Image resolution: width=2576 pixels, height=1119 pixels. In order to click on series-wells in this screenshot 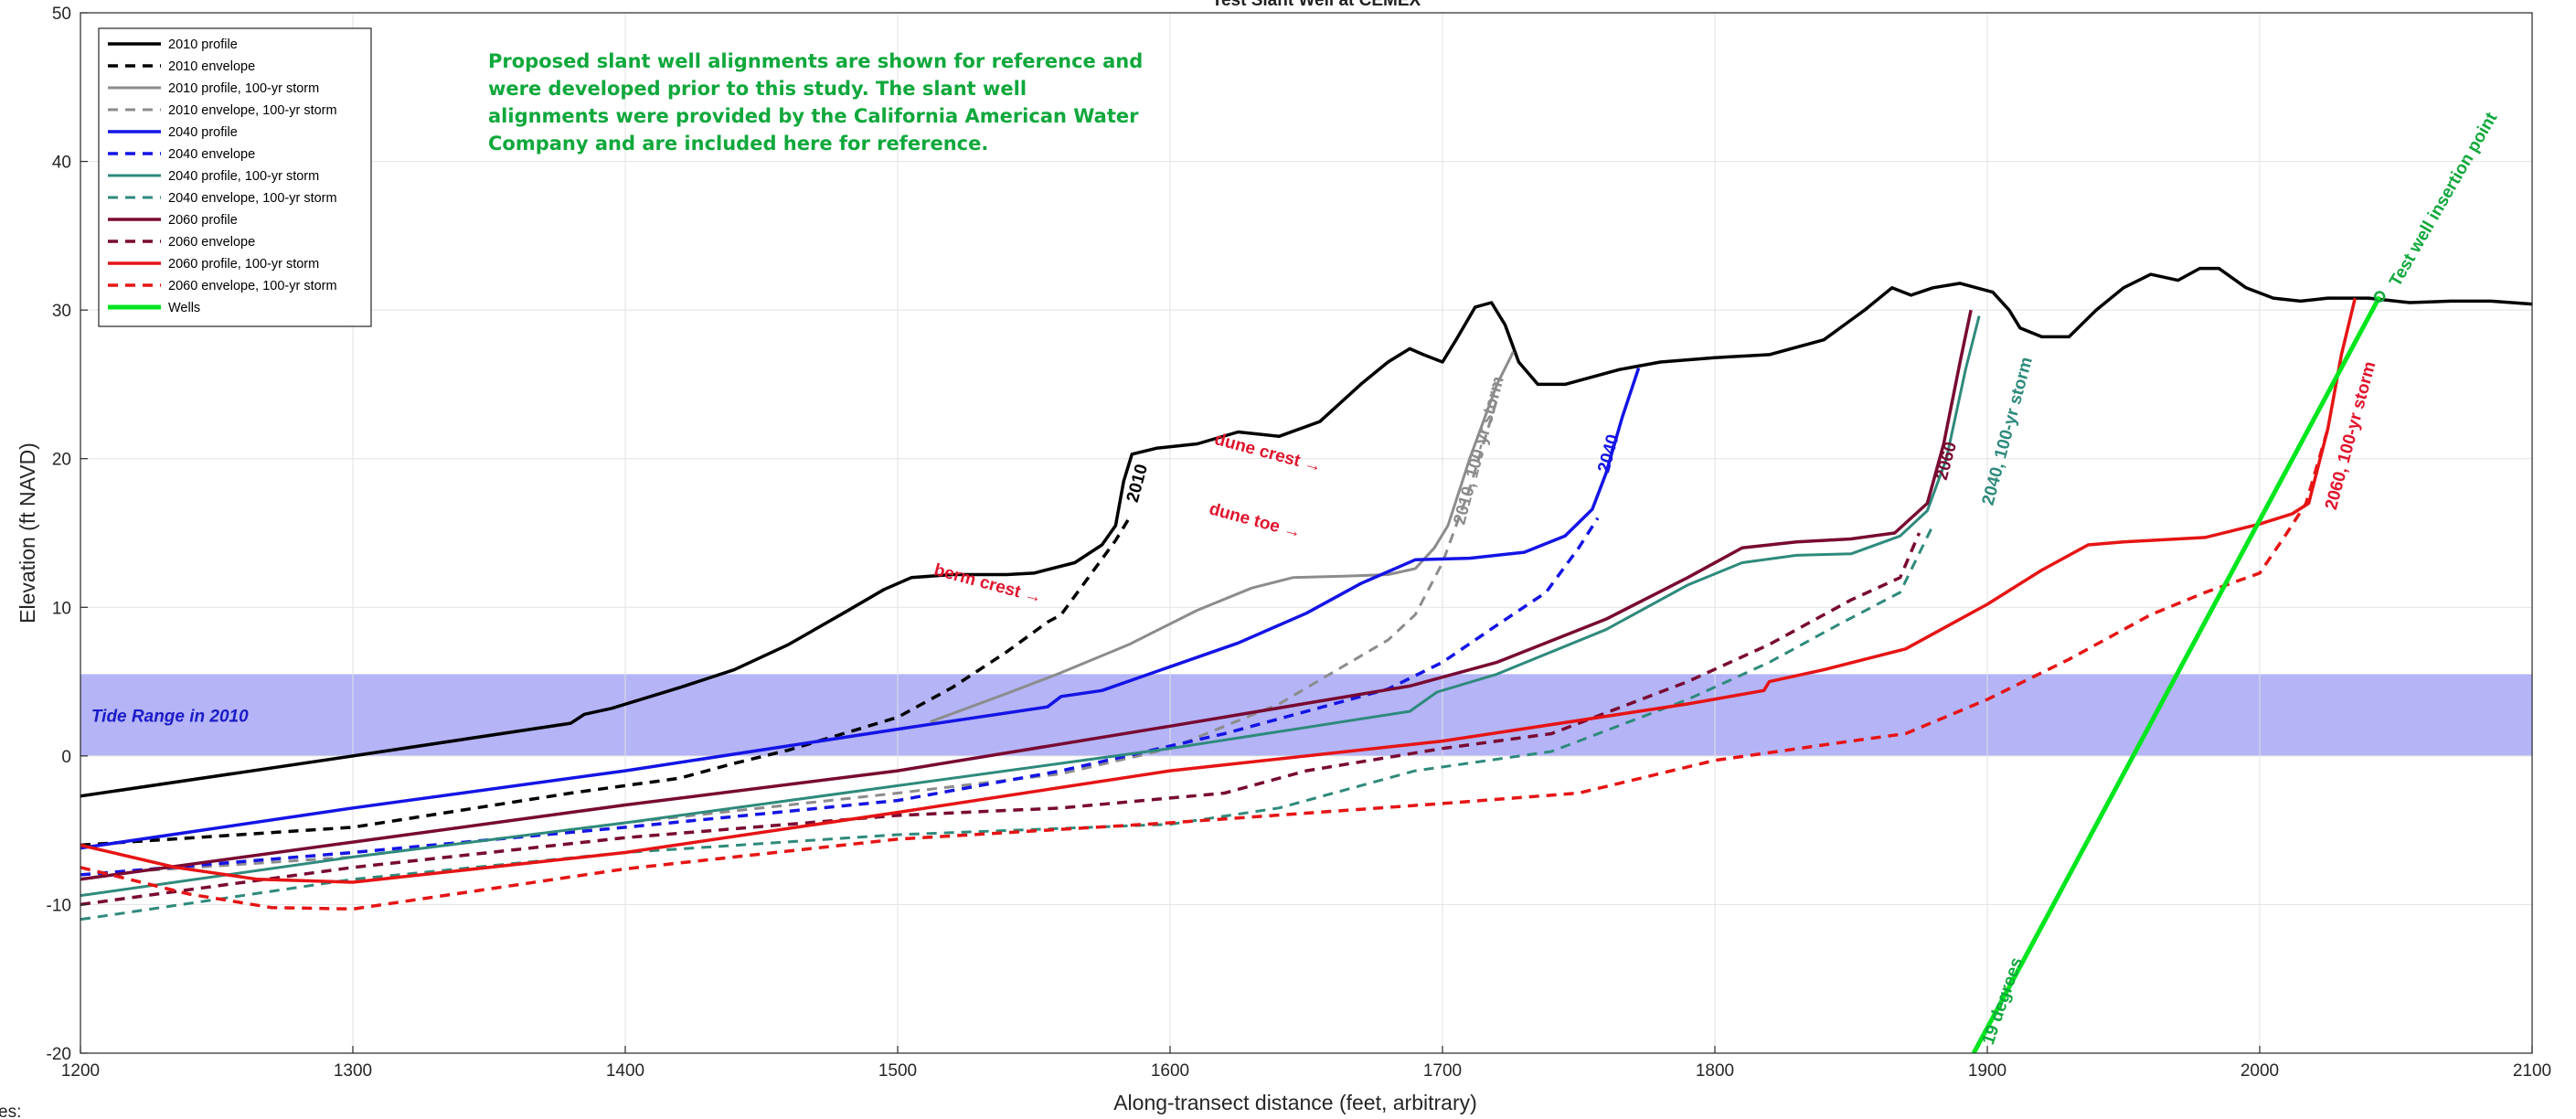, I will do `click(2176, 674)`.